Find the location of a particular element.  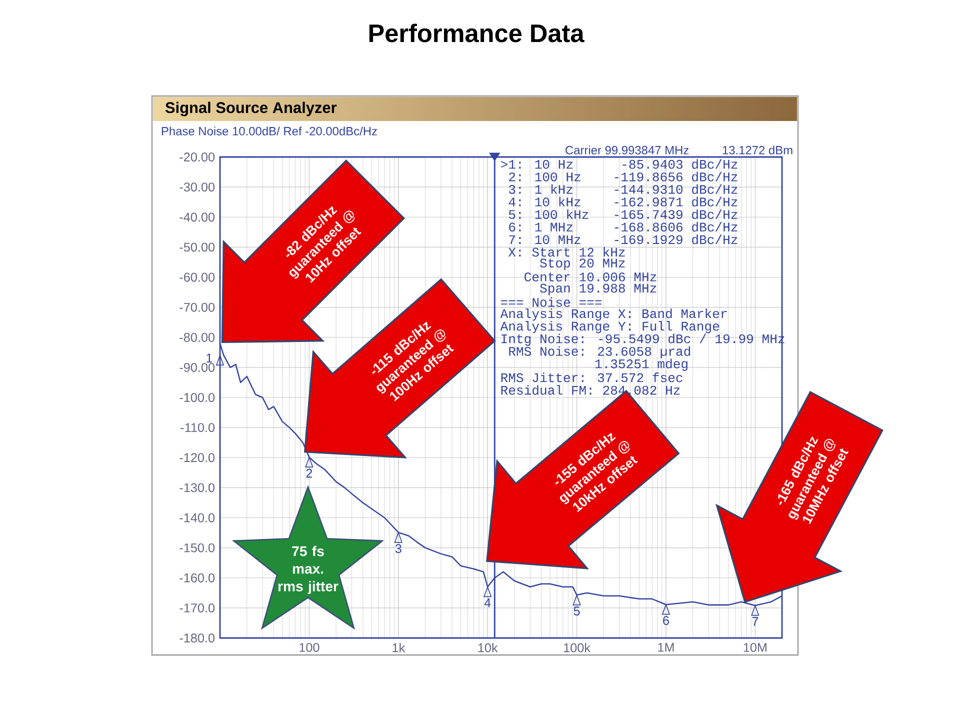

annotation: RMS Jitter: 37.572 fsec is located at coordinates (591, 377).